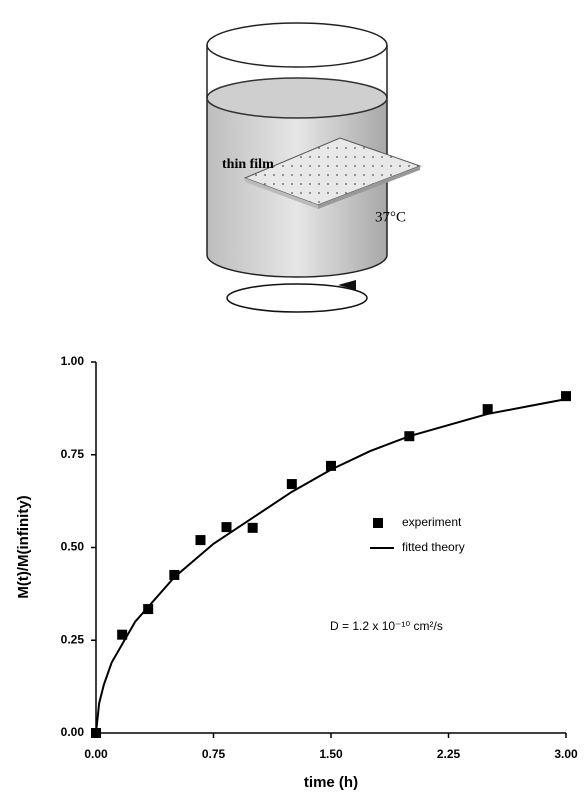 The height and width of the screenshot is (800, 586). I want to click on y-axis-label: M(t)/M(infinity), so click(23, 546).